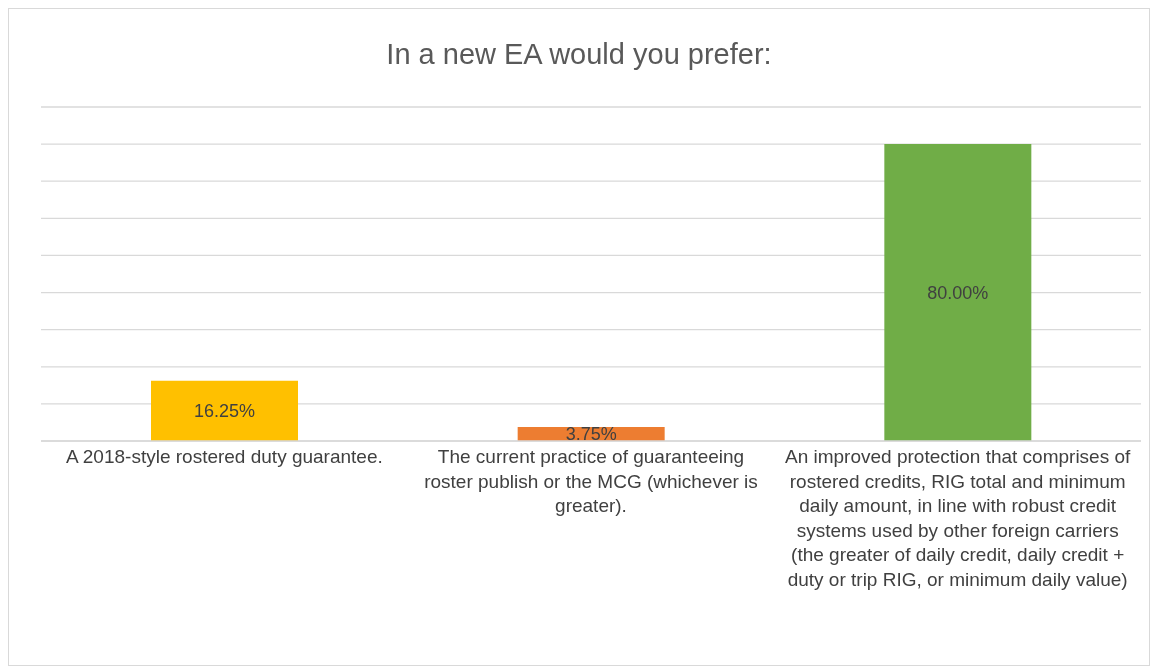 This screenshot has height=672, width=1154. I want to click on x-tick-label: An improved protection that comprises of rostered credits, RIG total and minimum daily amount, in line with robust credit systems used by other foreign carriers (the greater of daily credit, daily credit + duty or trip RIG, or minimum daily value), so click(958, 518).